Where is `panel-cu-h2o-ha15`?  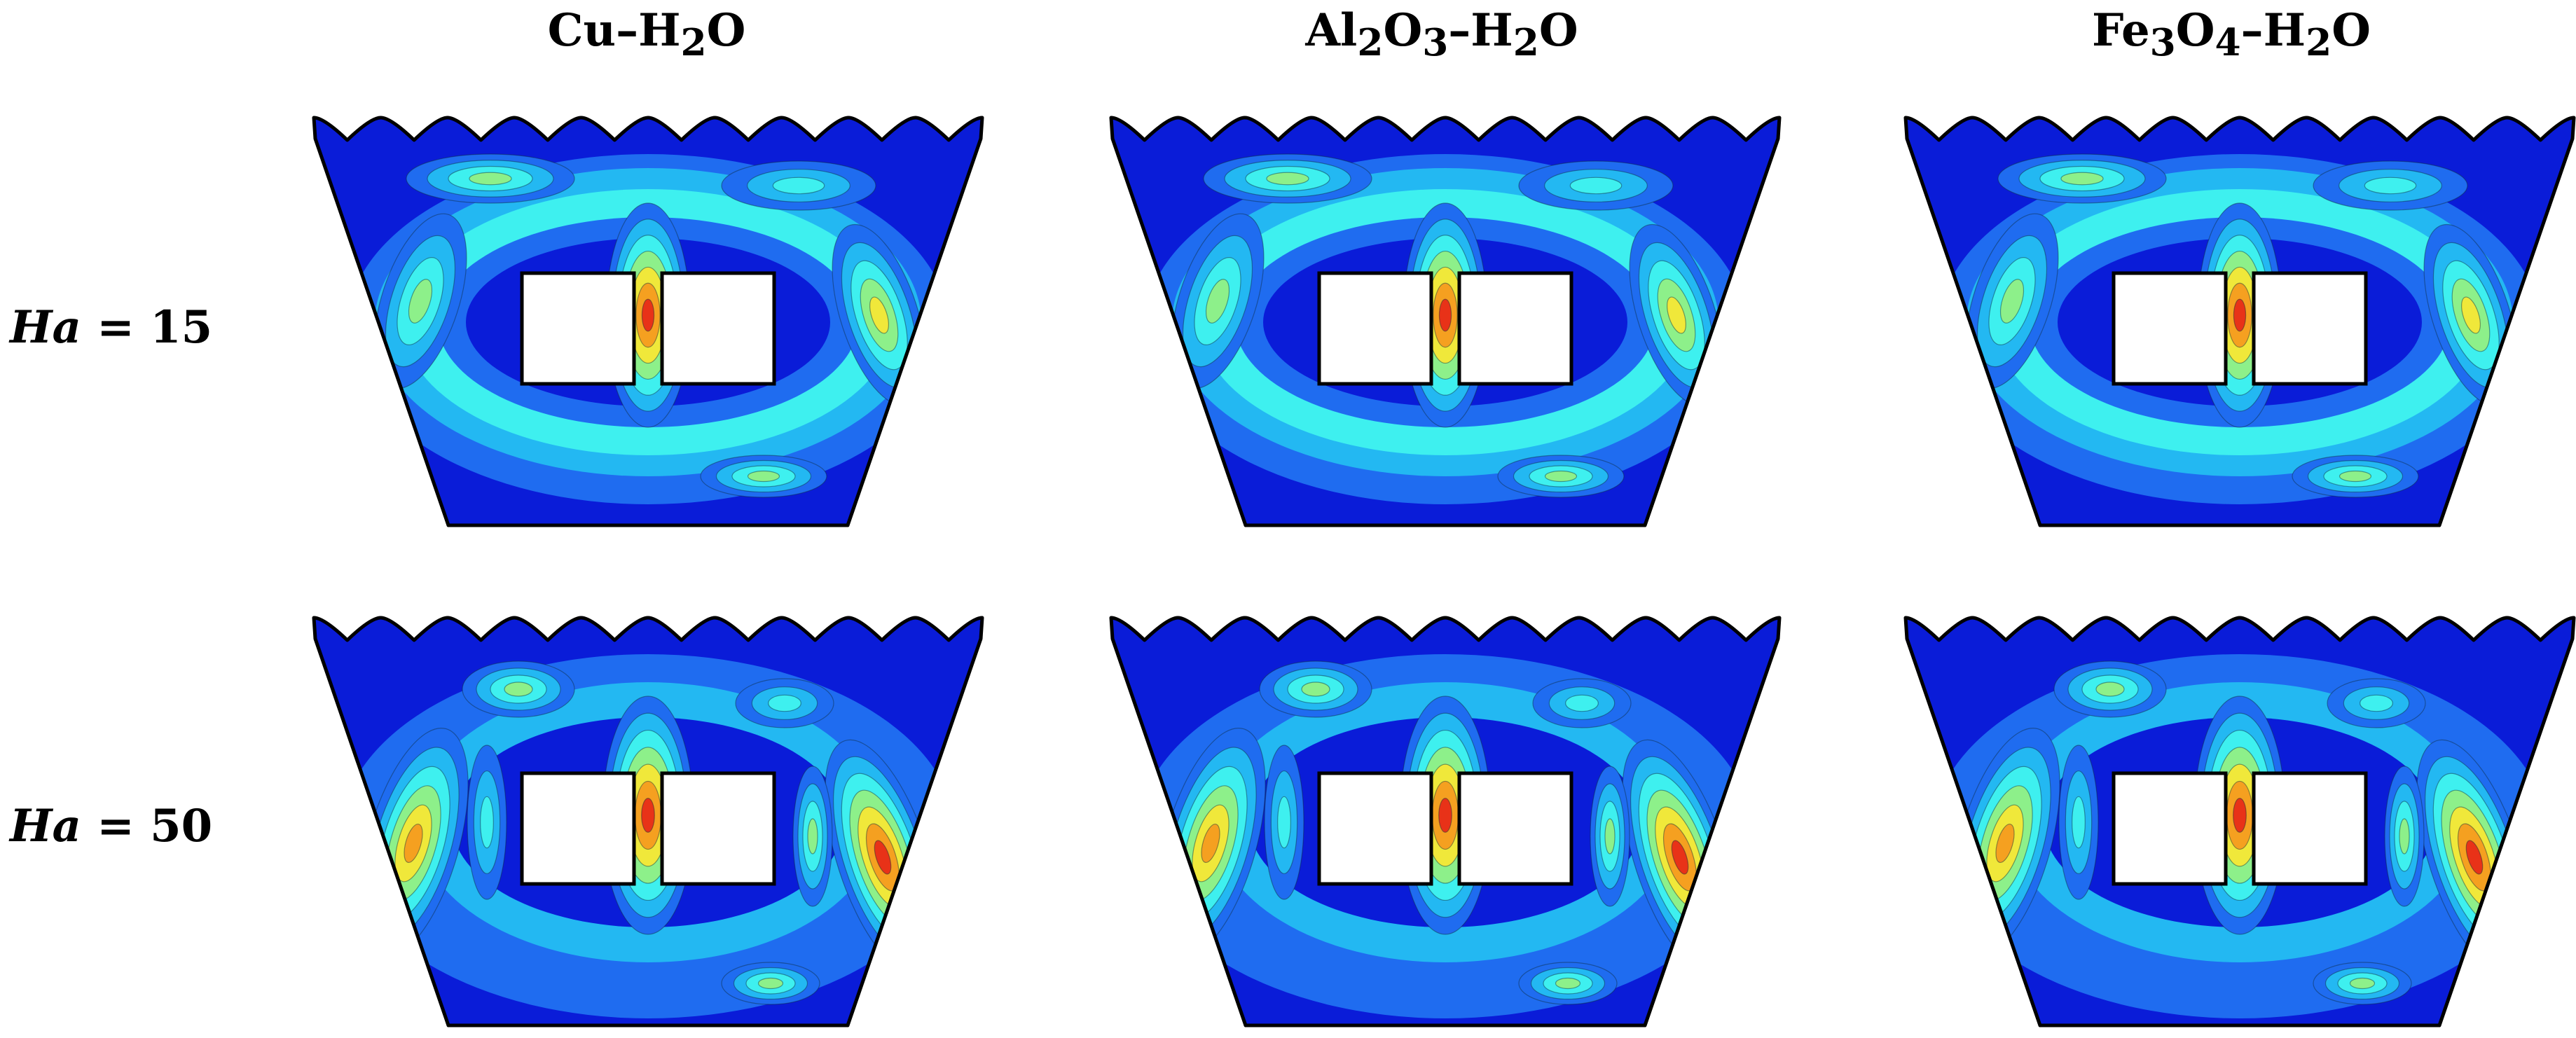 panel-cu-h2o-ha15 is located at coordinates (648, 322).